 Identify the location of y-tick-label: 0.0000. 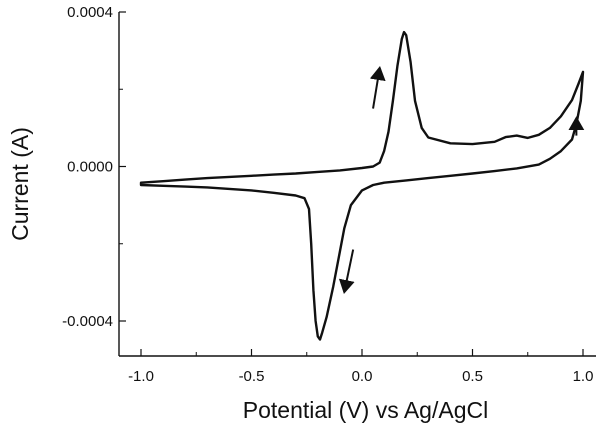
(90, 167).